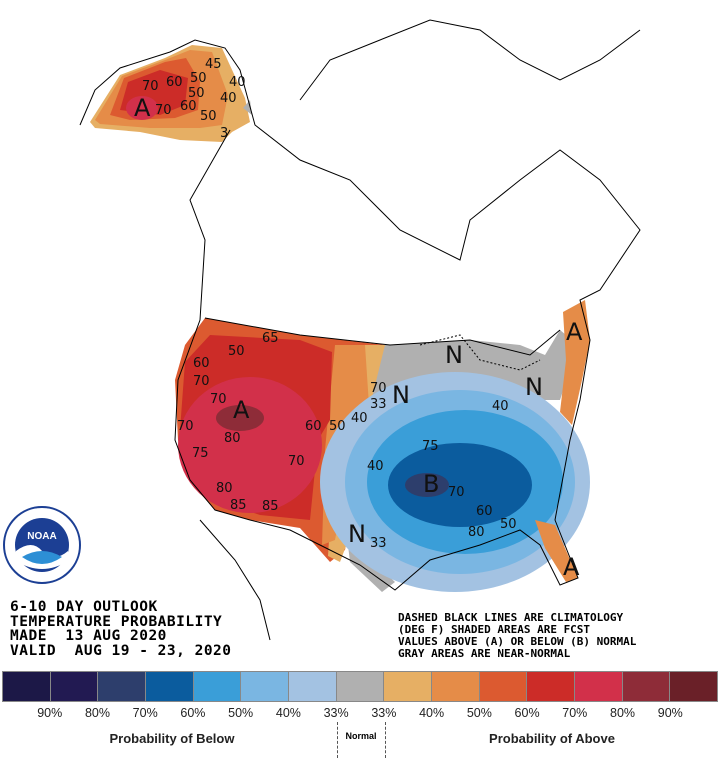  What do you see at coordinates (142, 108) in the screenshot?
I see `above-marker-alaska: A` at bounding box center [142, 108].